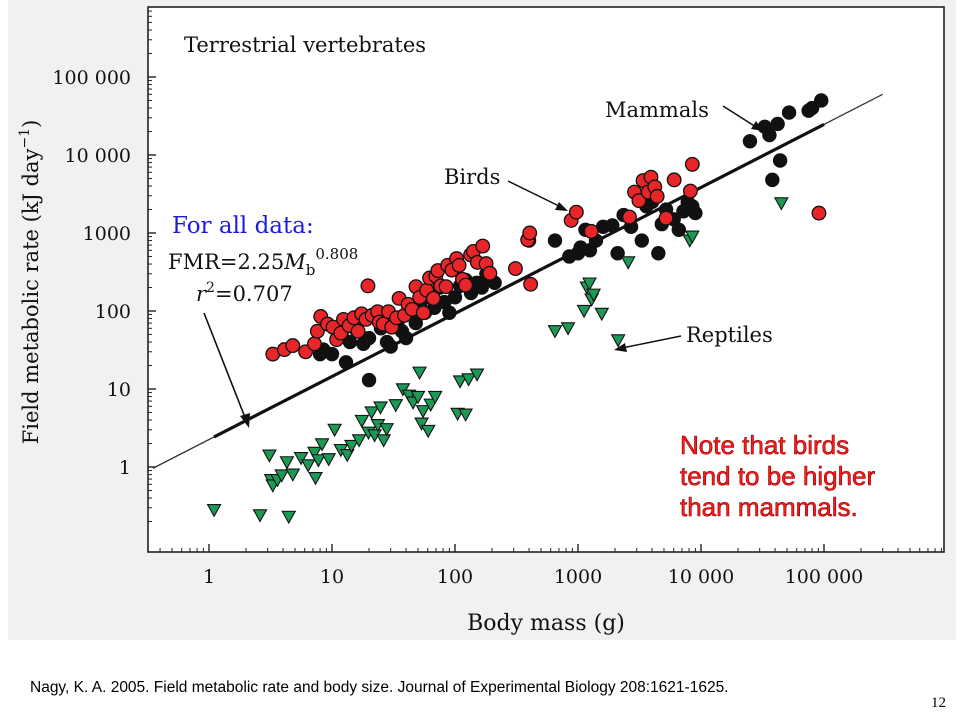  I want to click on y-axis-label-exponent: −1, so click(25, 138).